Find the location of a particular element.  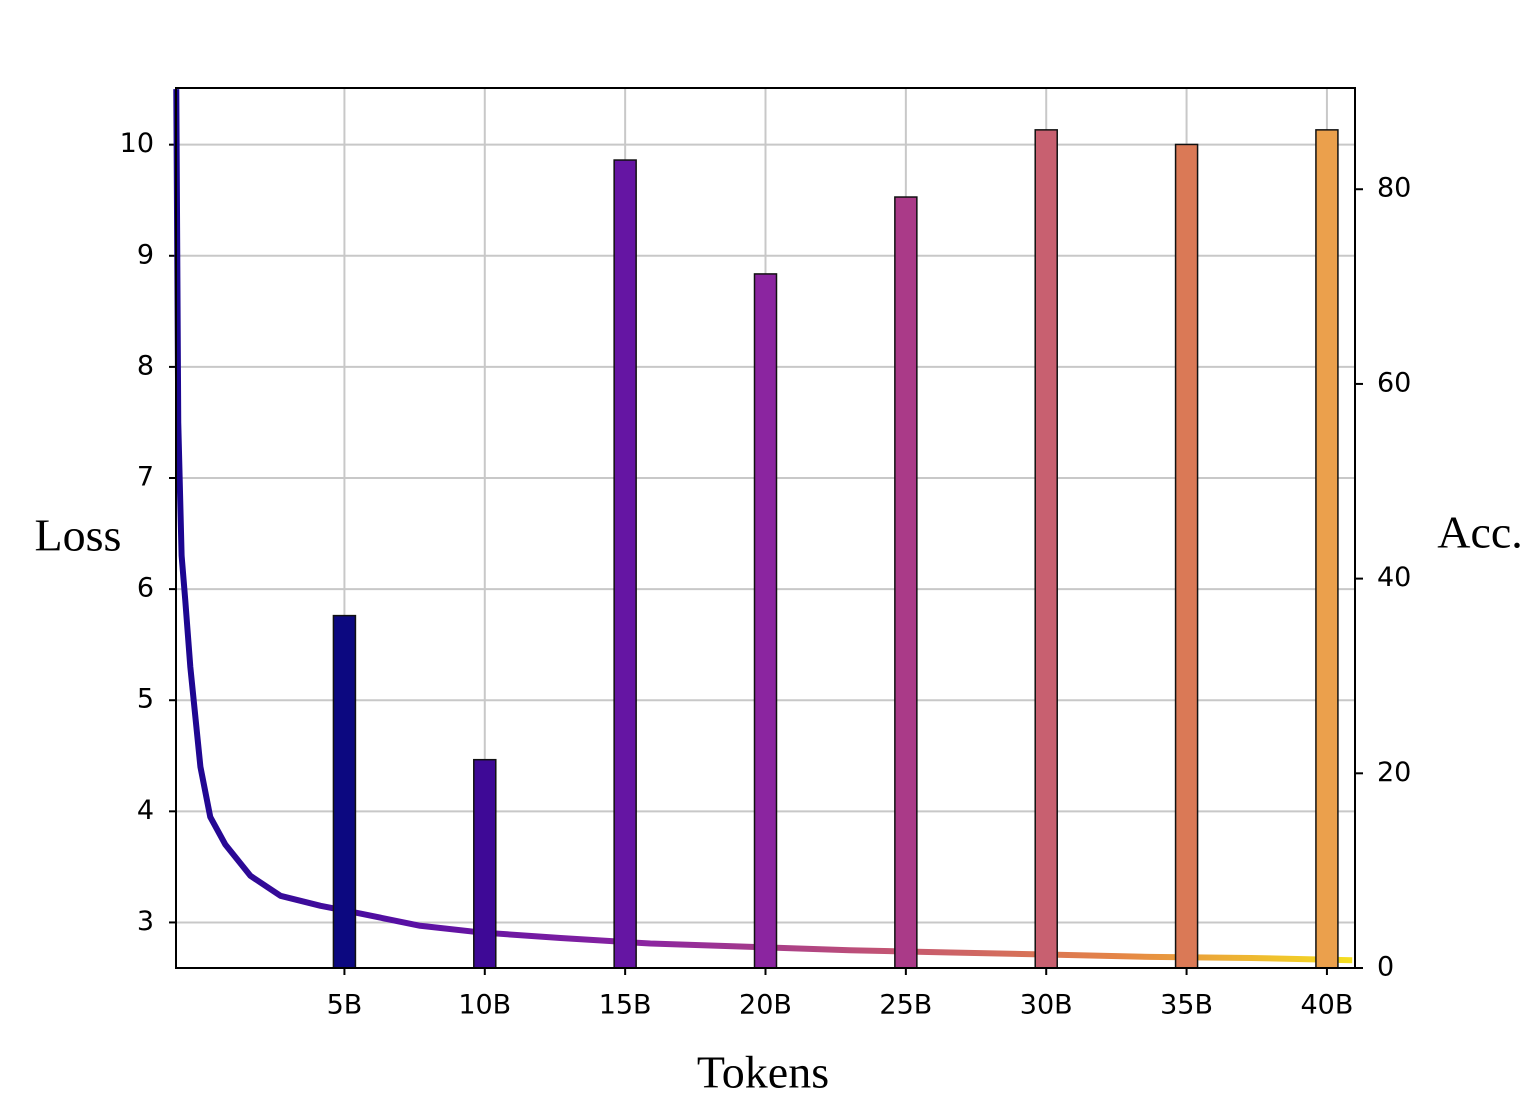

y2-tick-label: 40 is located at coordinates (1394, 577).